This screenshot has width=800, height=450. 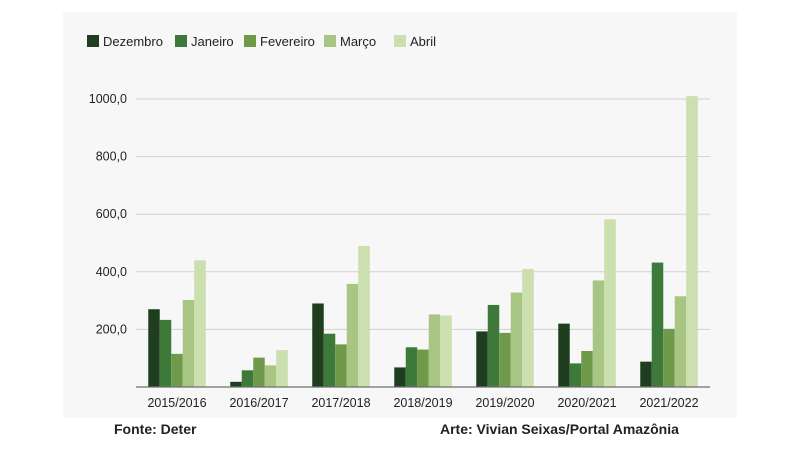 I want to click on legend-item: Dezembro, so click(x=125, y=41).